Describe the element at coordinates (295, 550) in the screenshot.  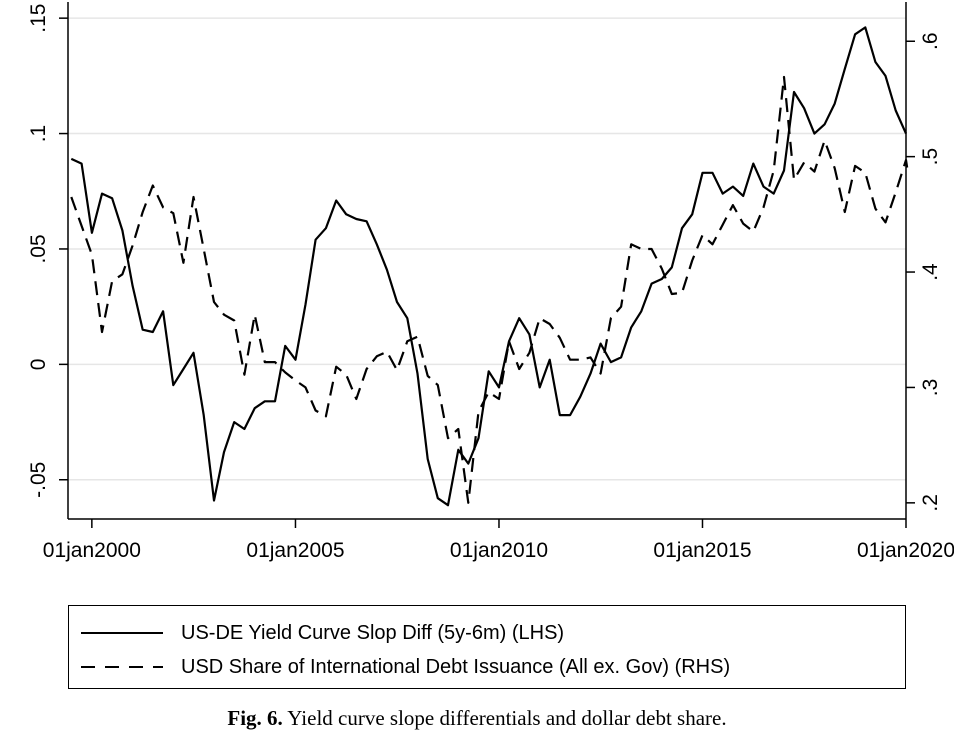
I see `x-tick-label: 01jan2005` at that location.